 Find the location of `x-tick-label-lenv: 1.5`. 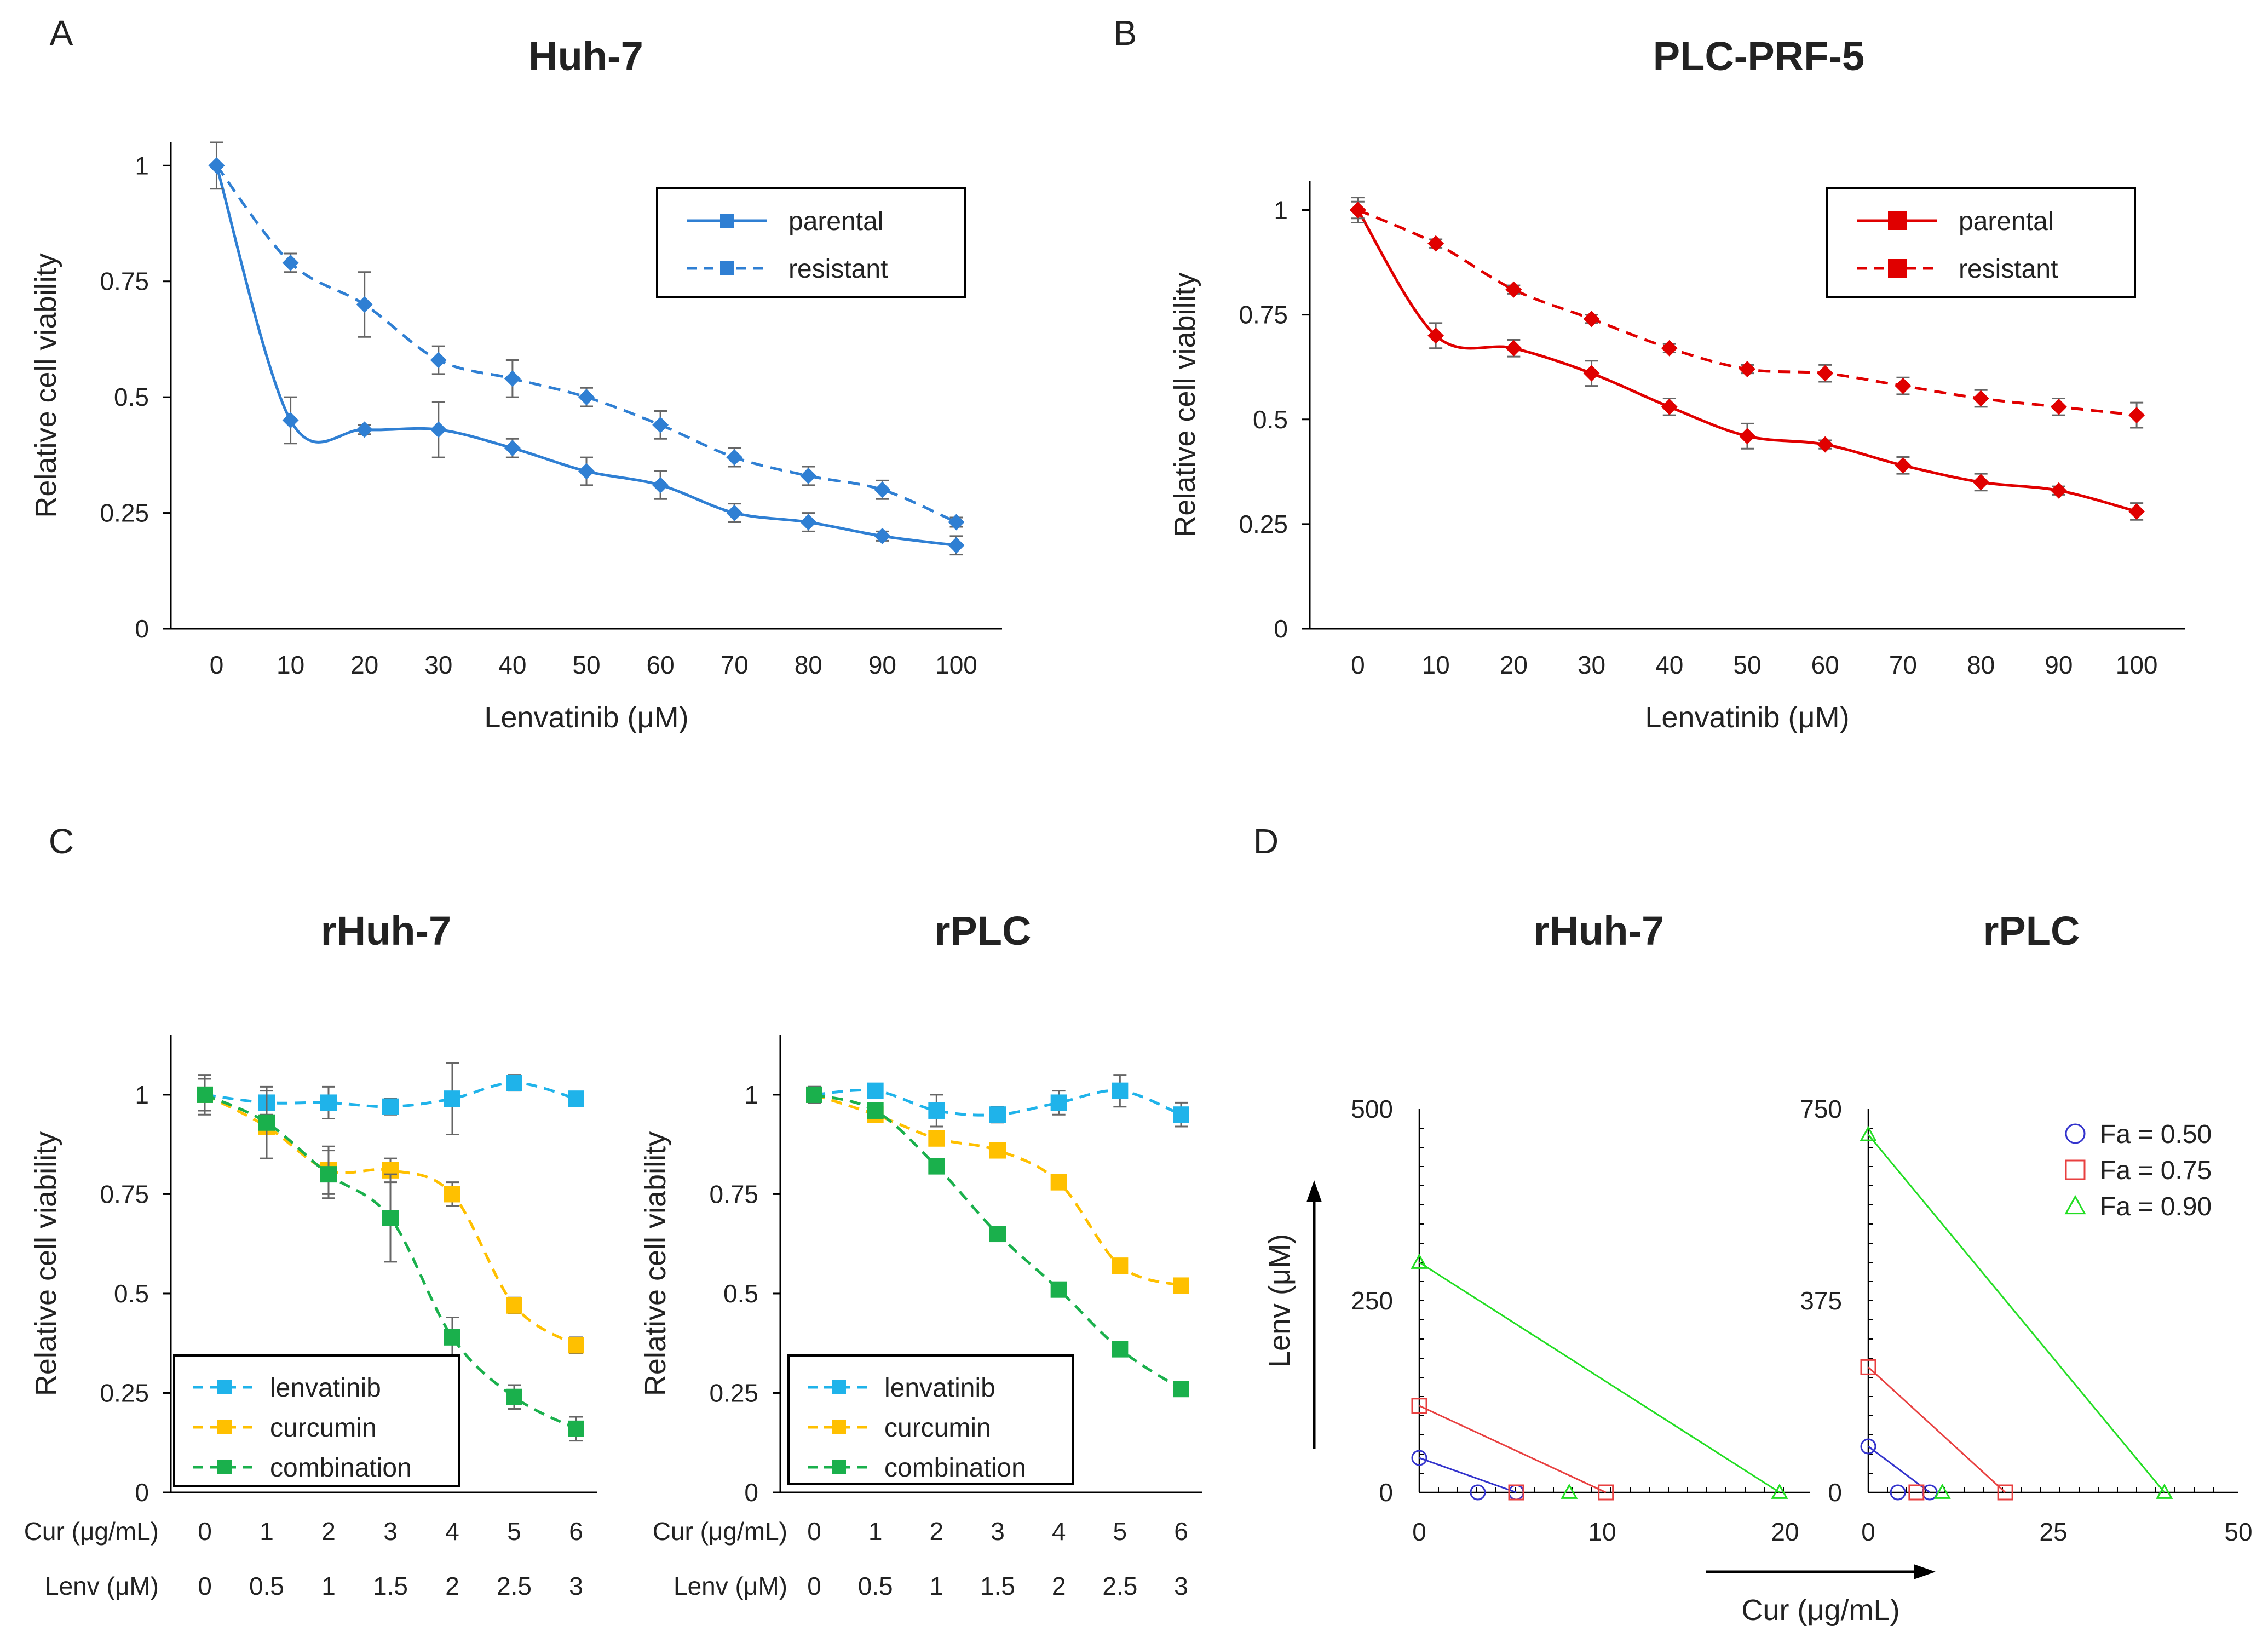

x-tick-label-lenv: 1.5 is located at coordinates (997, 1586).